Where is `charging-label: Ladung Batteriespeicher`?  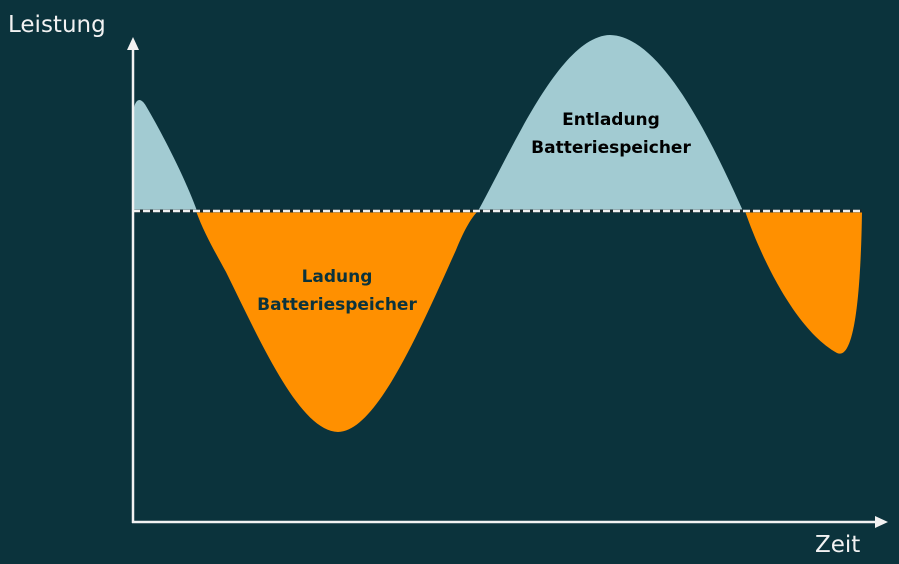 charging-label: Ladung Batteriespeicher is located at coordinates (337, 291).